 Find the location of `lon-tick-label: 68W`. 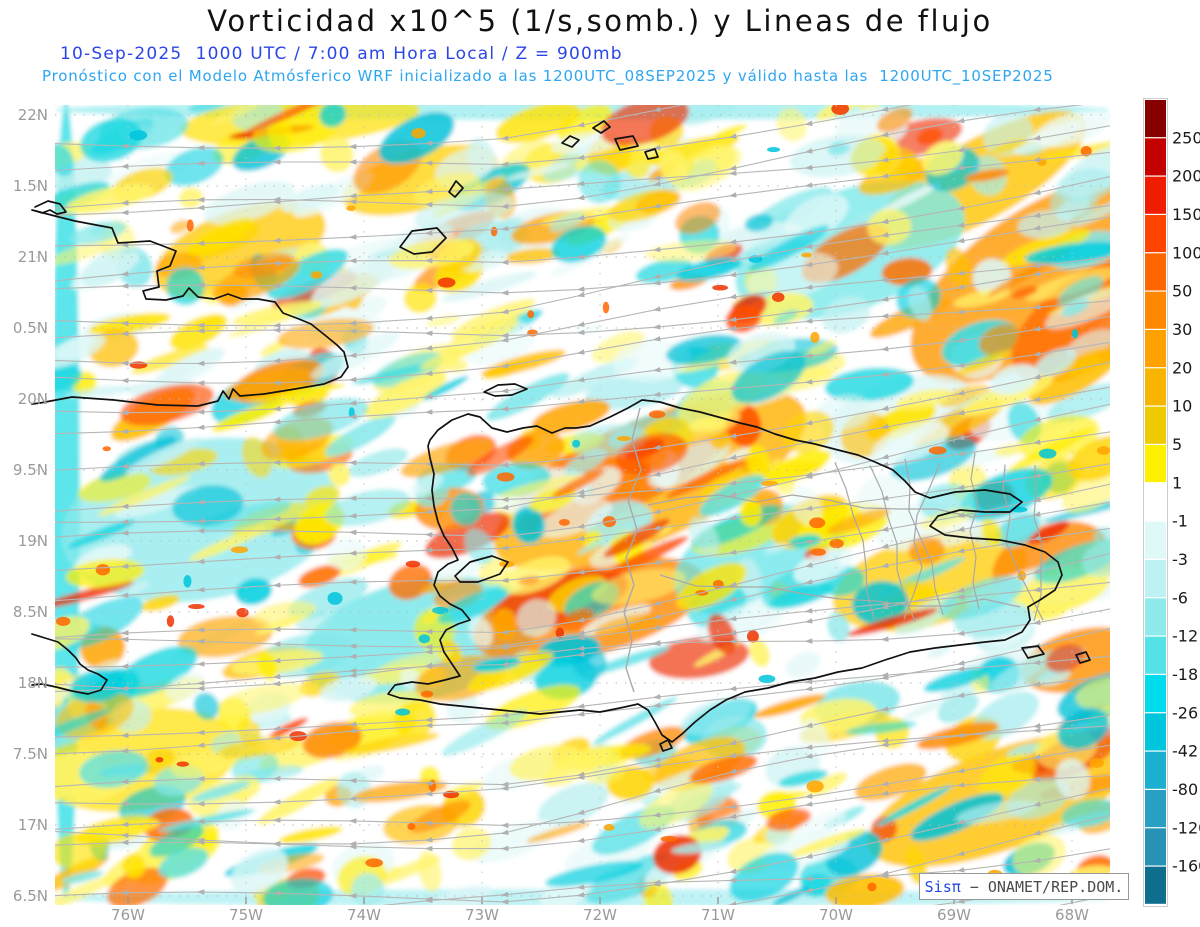

lon-tick-label: 68W is located at coordinates (1072, 915).